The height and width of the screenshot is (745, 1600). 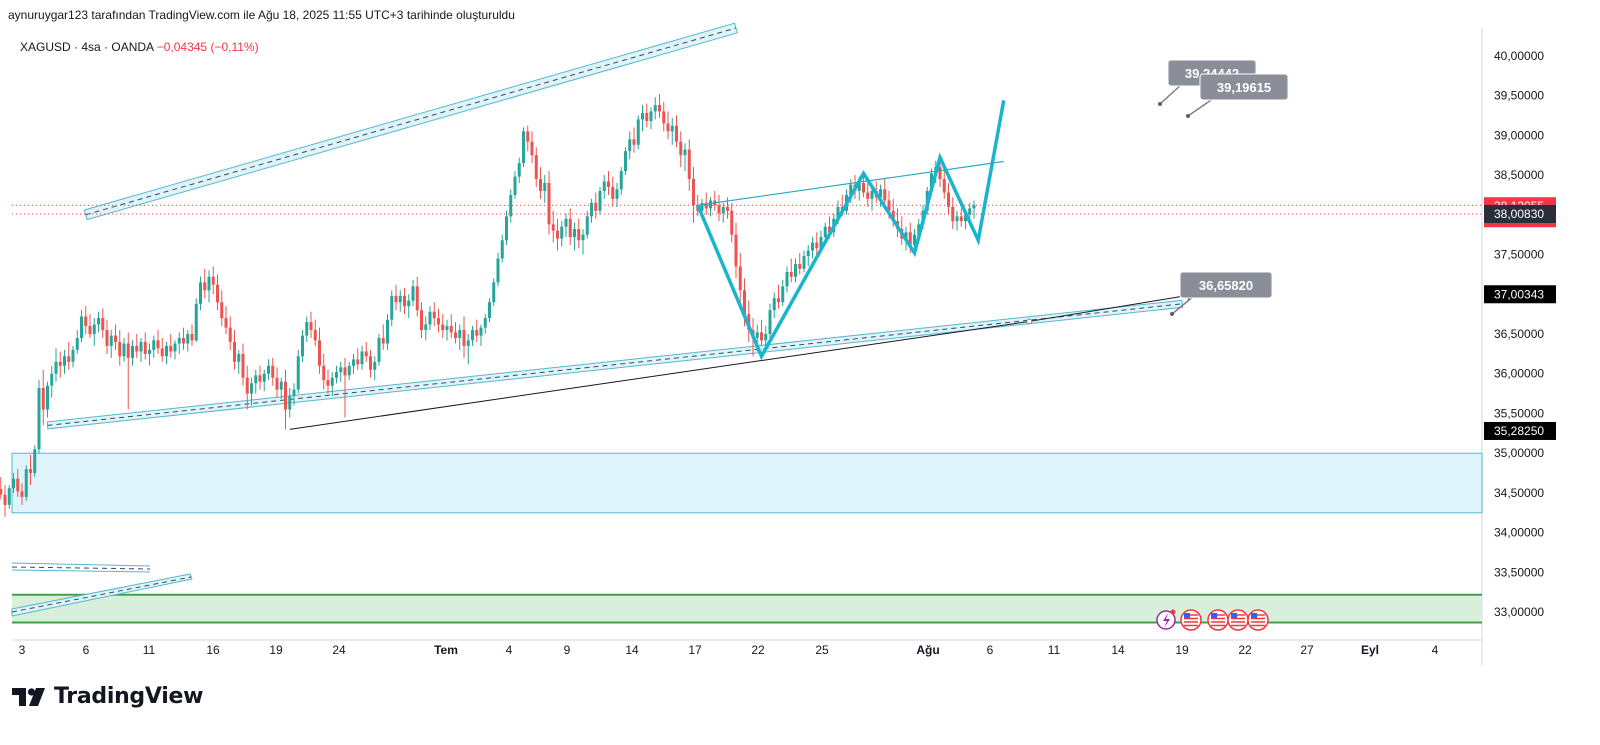 What do you see at coordinates (107, 696) in the screenshot?
I see `tradingview-logo: TradingView` at bounding box center [107, 696].